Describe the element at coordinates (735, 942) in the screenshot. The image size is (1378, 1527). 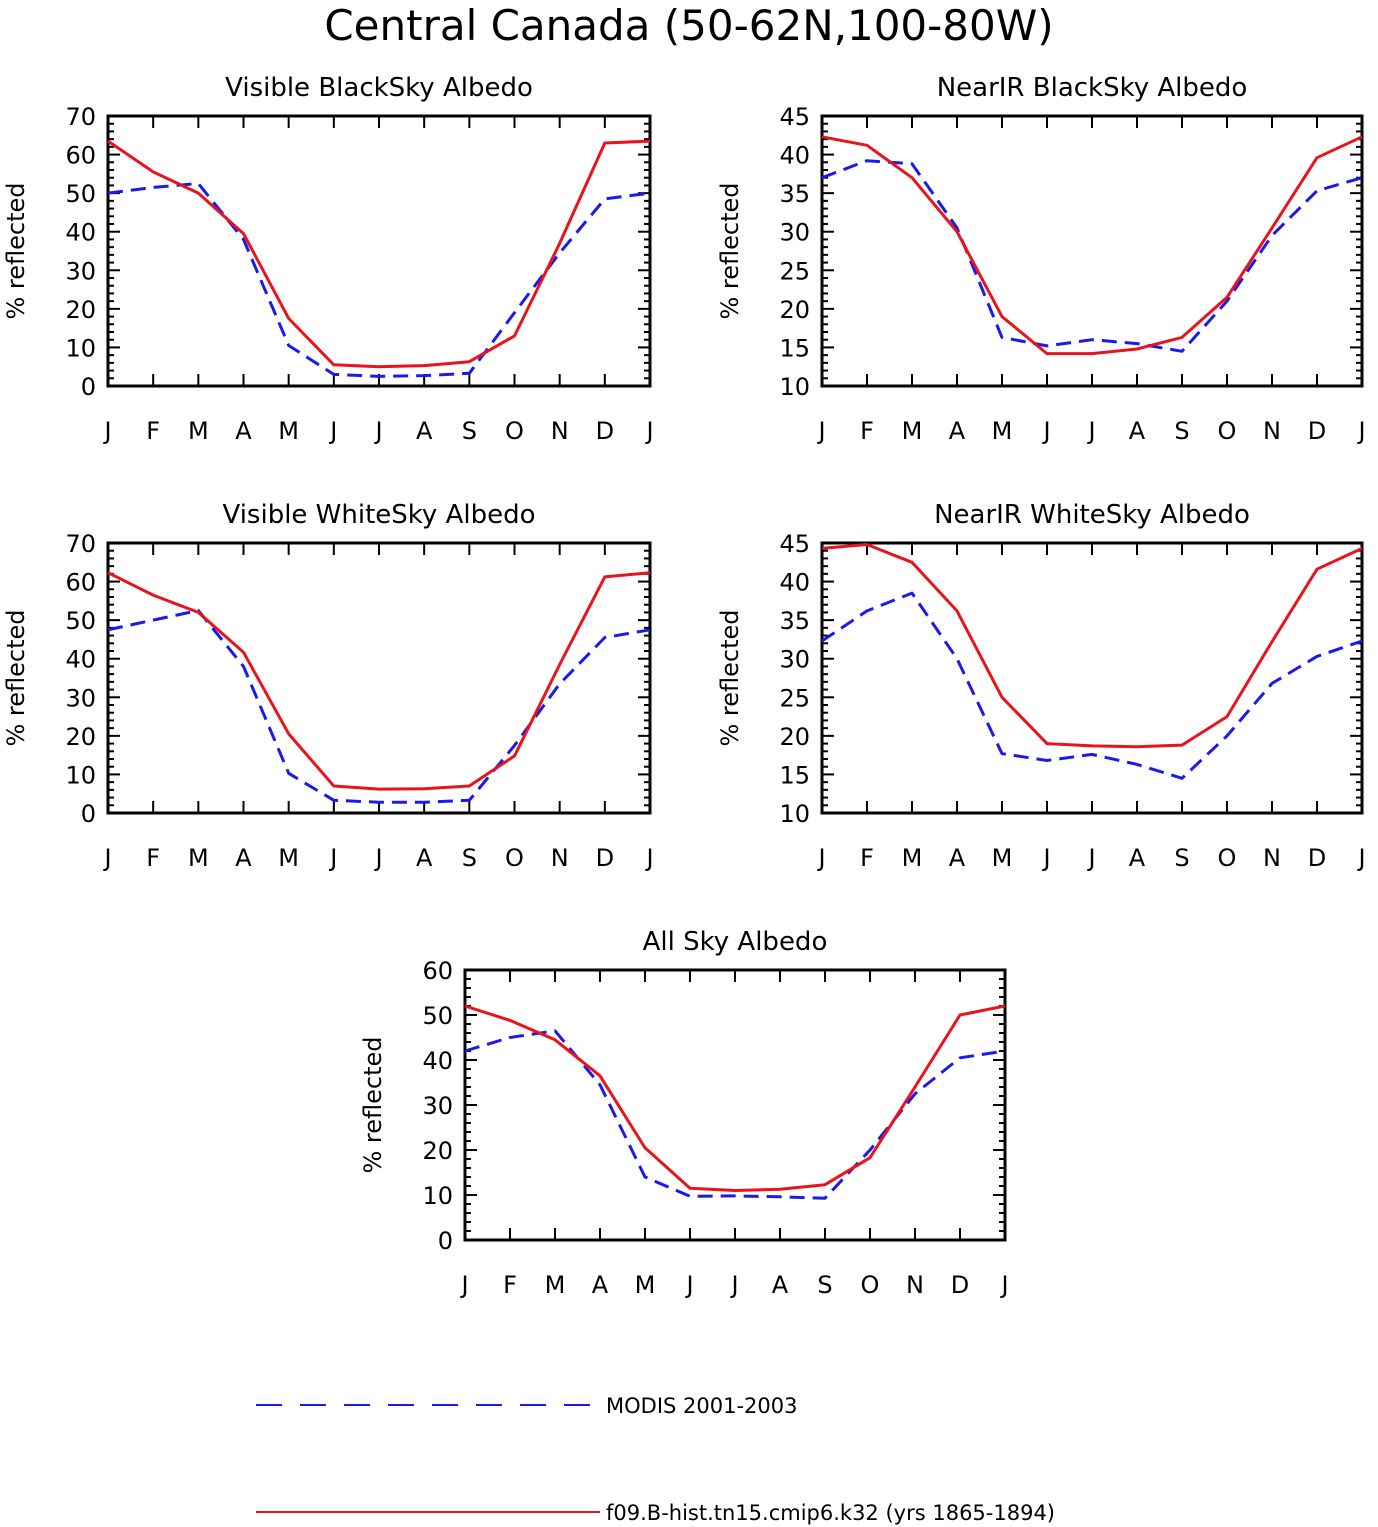
I see `panel-title: All Sky Albedo` at that location.